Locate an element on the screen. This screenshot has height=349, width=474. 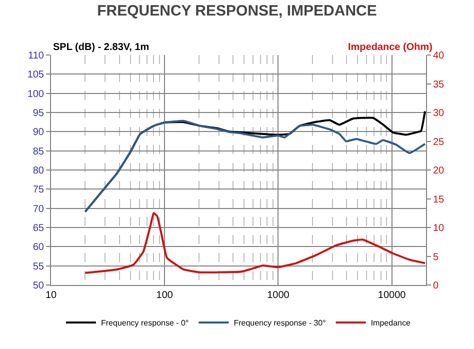
legend-label: Frequency response - 0° is located at coordinates (145, 323).